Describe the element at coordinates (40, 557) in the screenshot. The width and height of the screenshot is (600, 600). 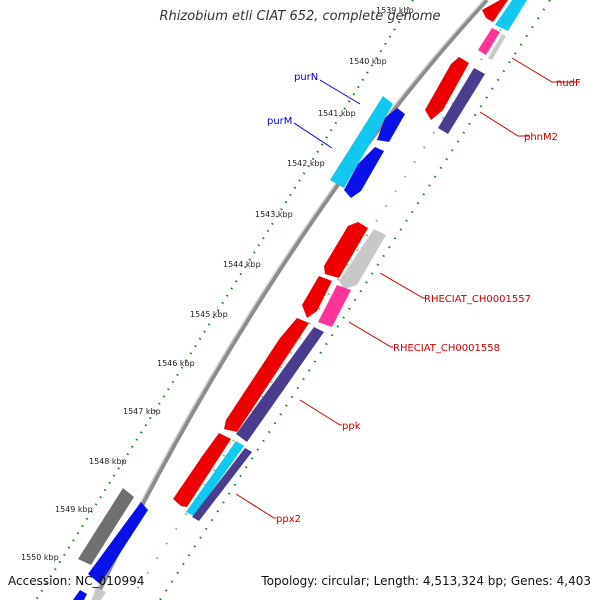
I see `tick-label: 1550 kbp` at that location.